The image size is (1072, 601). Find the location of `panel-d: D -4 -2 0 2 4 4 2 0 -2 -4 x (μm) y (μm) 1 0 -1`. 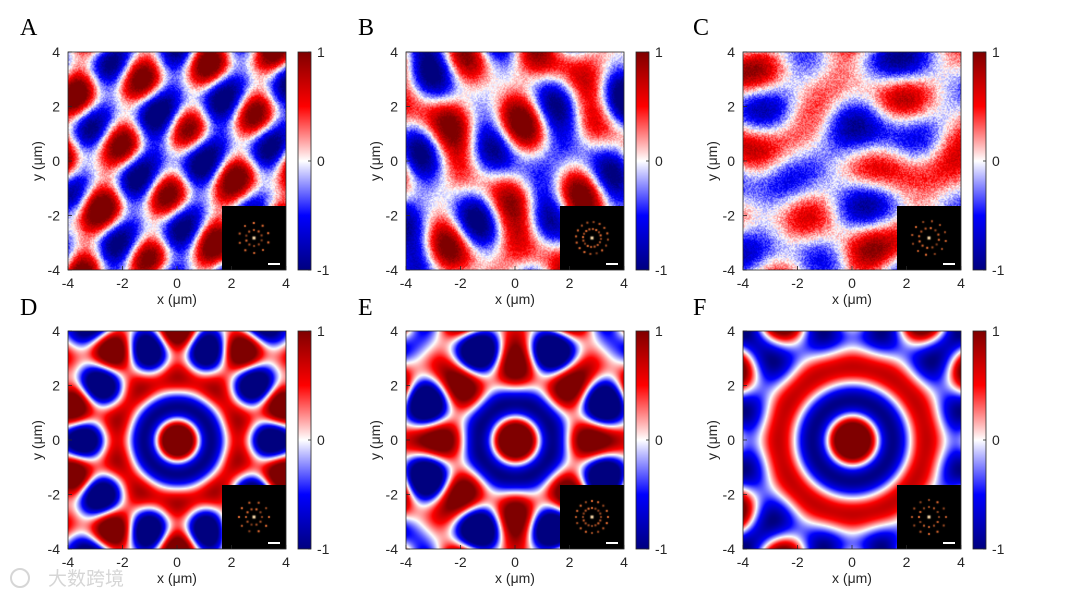

panel-d: D -4 -2 0 2 4 4 2 0 -2 -4 x (μm) y (μm) 1 0 -1 is located at coordinates (175, 440).